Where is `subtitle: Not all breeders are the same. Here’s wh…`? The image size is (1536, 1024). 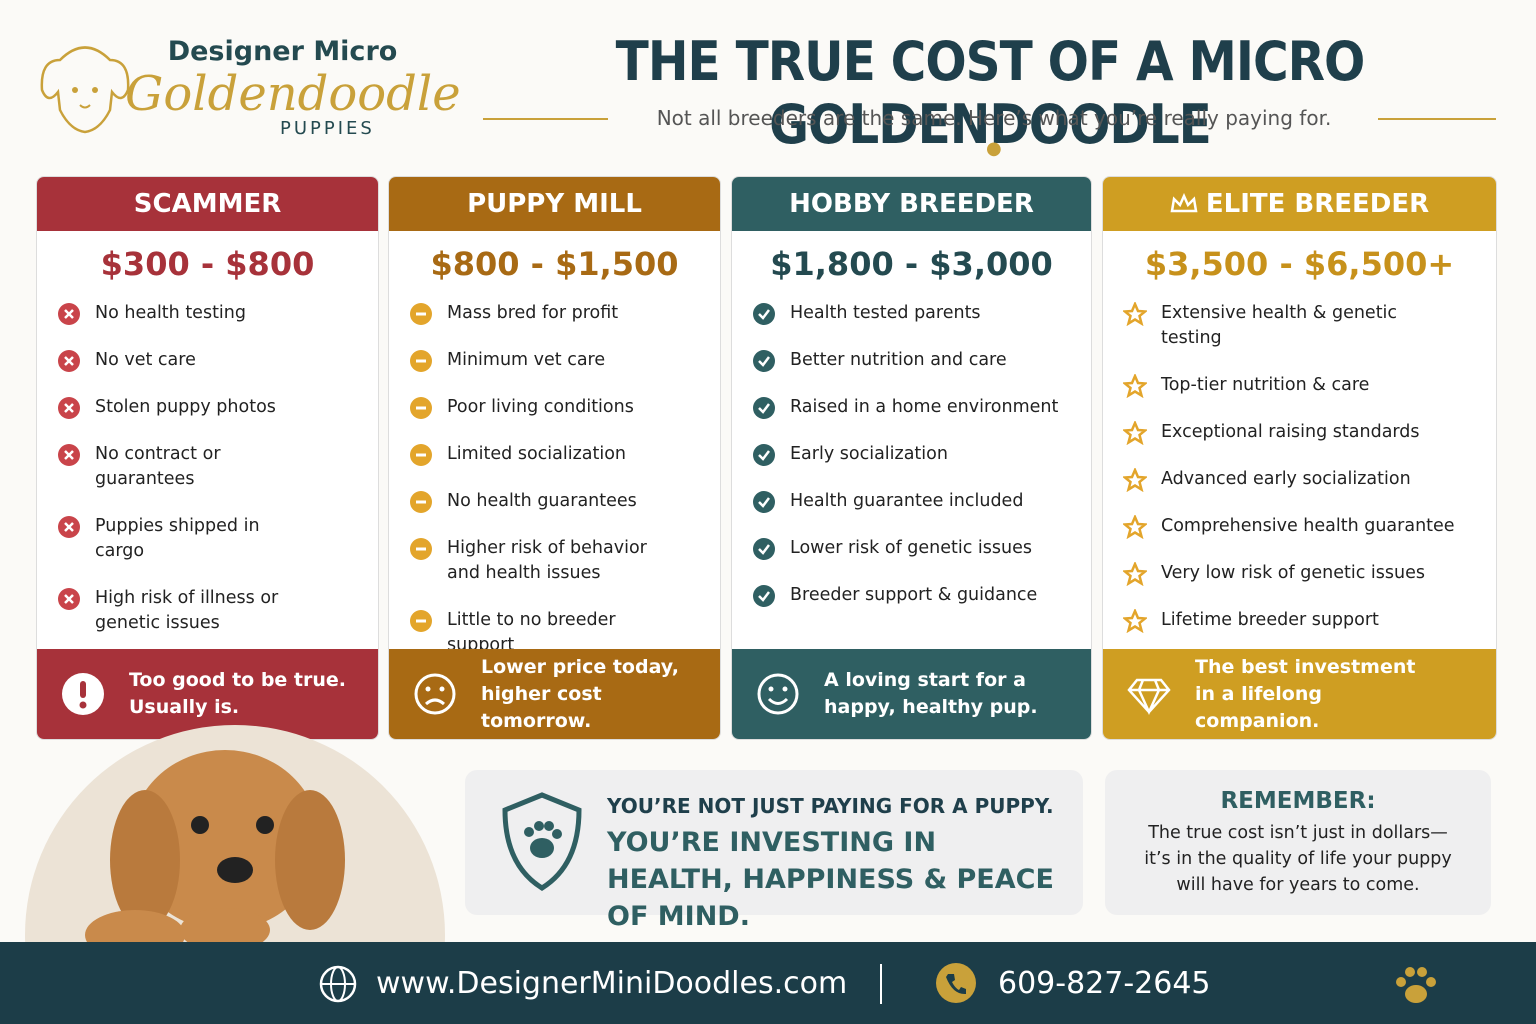 subtitle: Not all breeders are the same. Here’s wh… is located at coordinates (994, 118).